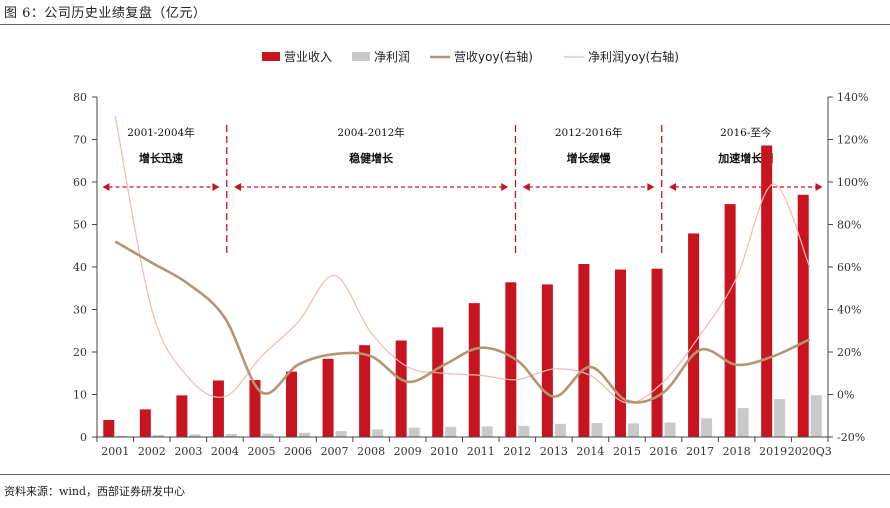 The width and height of the screenshot is (890, 508). I want to click on bottom-rule, so click(445, 474).